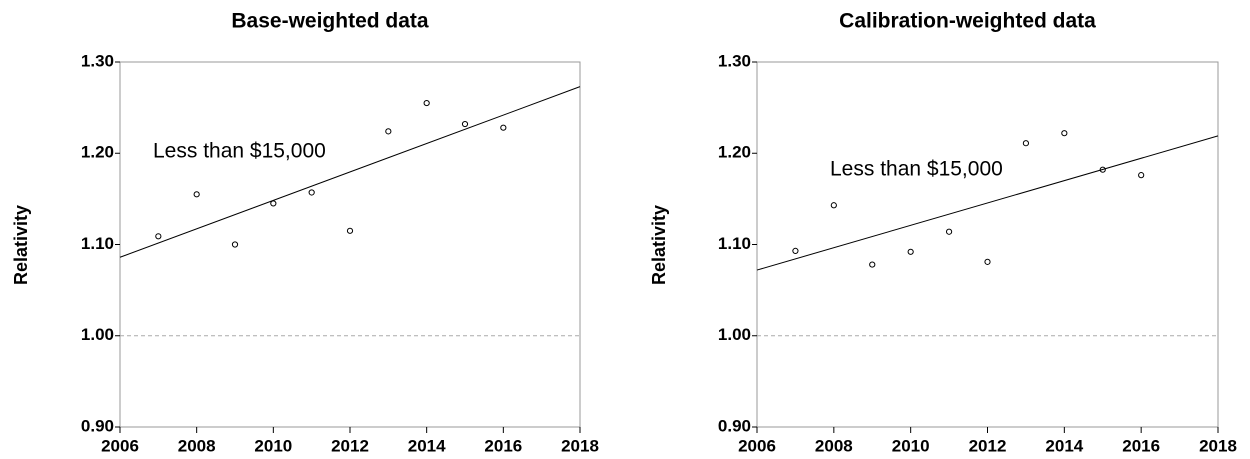  What do you see at coordinates (330, 21) in the screenshot?
I see `chart-title: Base-weighted data` at bounding box center [330, 21].